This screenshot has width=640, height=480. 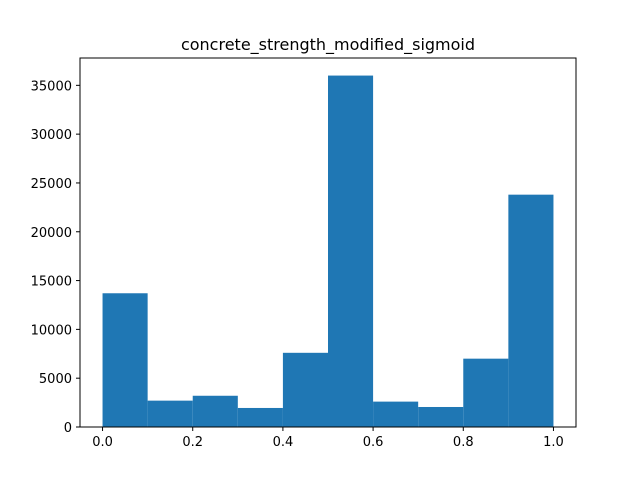 I want to click on y-tick-label: 25000, so click(x=51, y=184).